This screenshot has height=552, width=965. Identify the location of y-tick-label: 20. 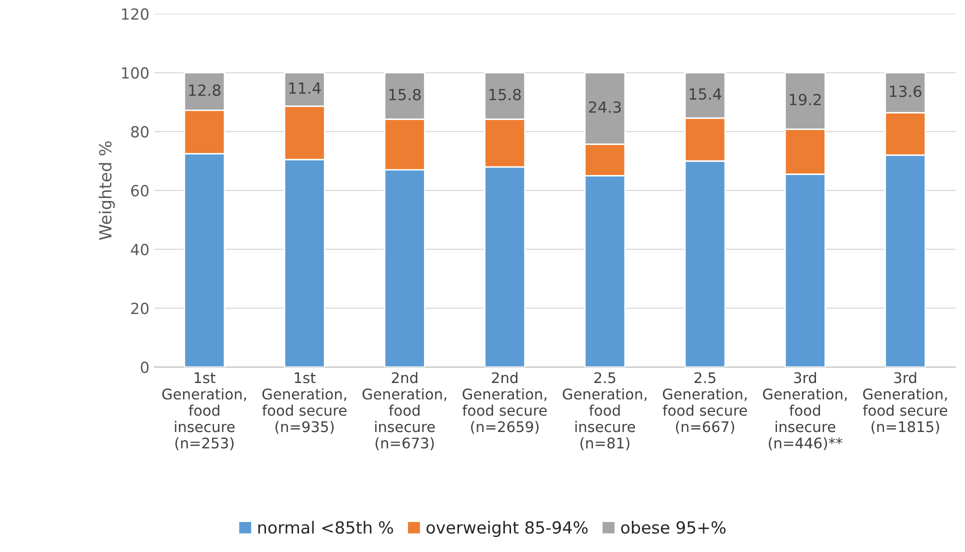
(140, 308).